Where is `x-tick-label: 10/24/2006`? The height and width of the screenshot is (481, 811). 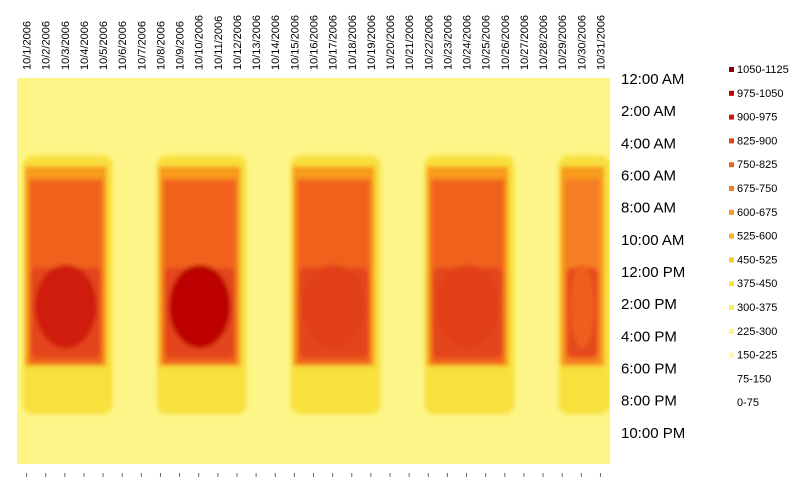
x-tick-label: 10/24/2006 is located at coordinates (468, 42).